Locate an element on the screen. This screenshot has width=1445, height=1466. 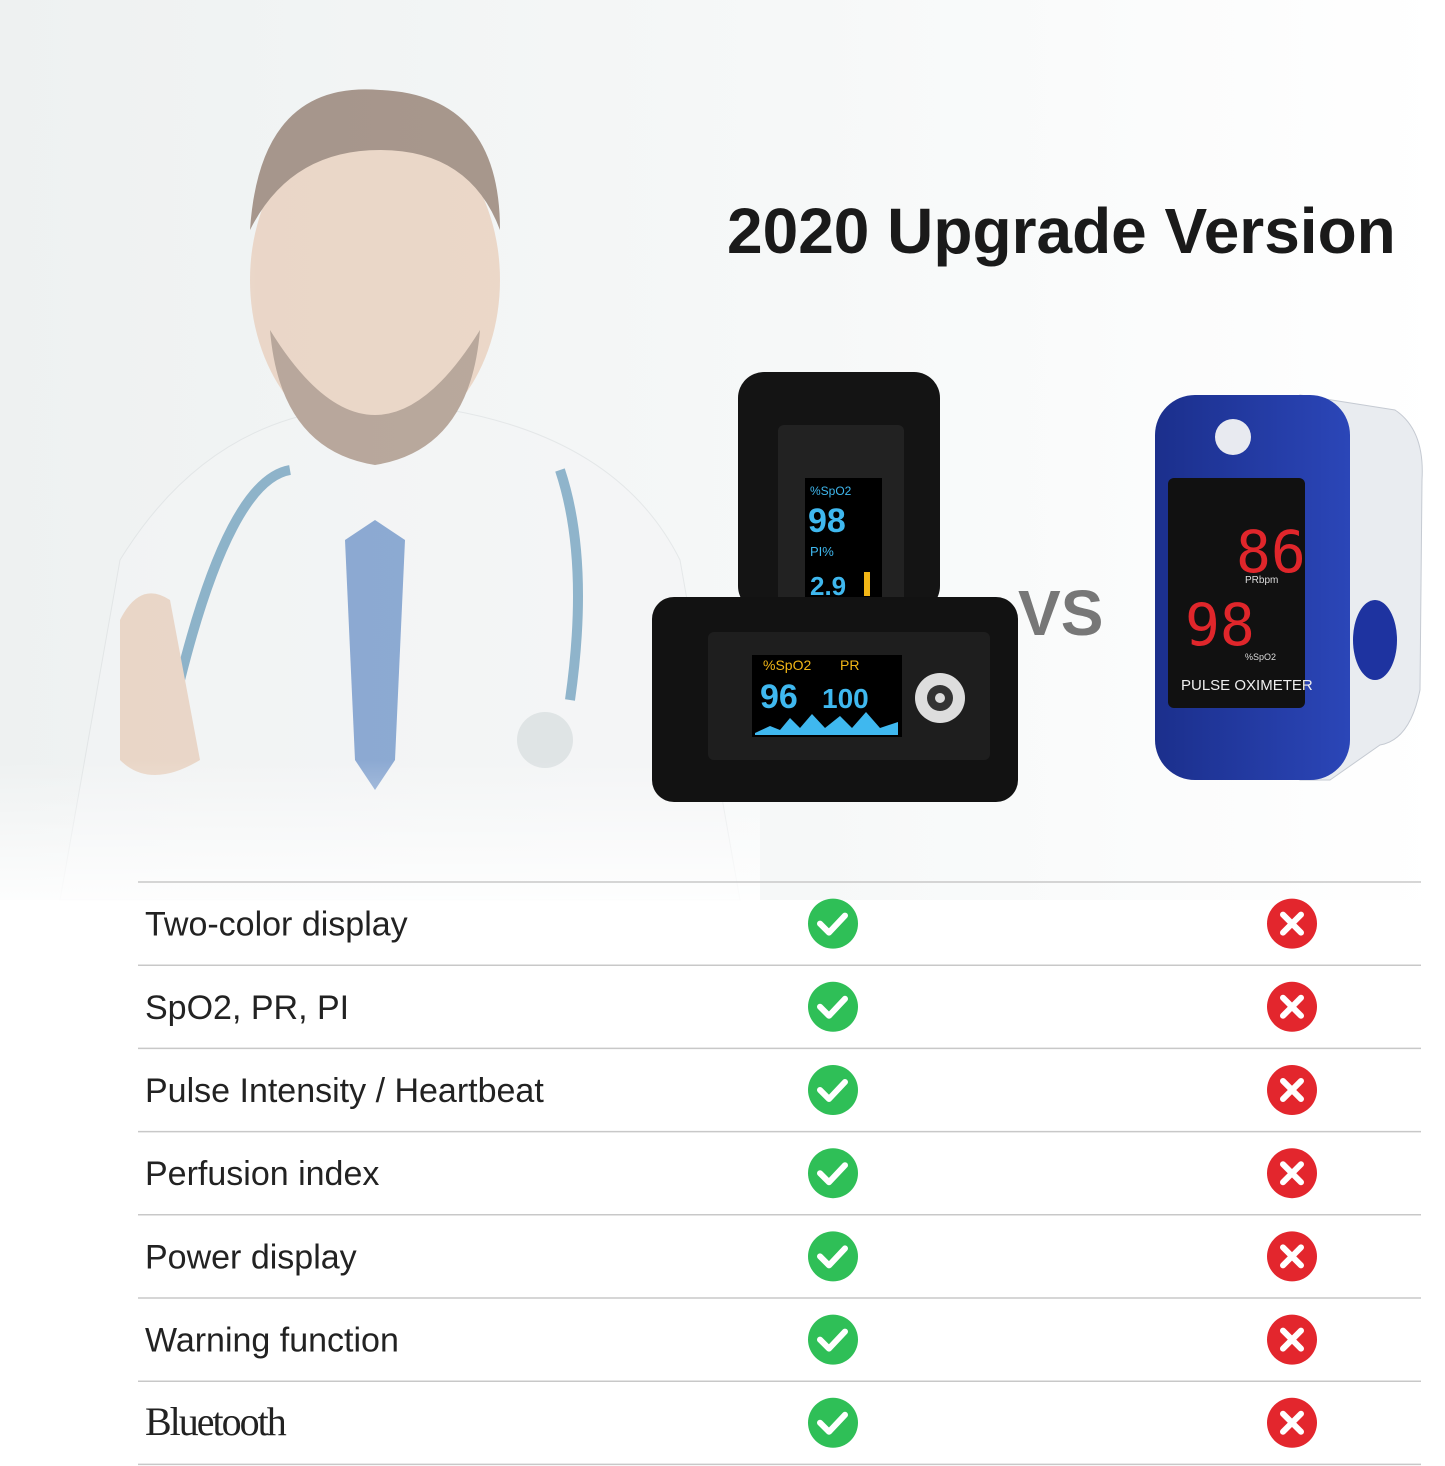
feature-label: Power display is located at coordinates (251, 1257).